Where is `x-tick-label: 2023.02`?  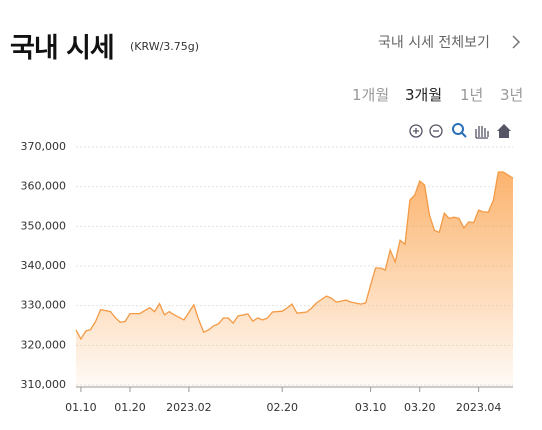
x-tick-label: 2023.02 is located at coordinates (189, 407).